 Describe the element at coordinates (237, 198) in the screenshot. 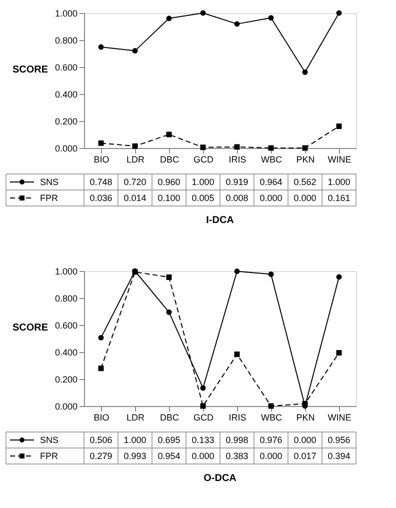

I see `data-label: 0.008` at that location.